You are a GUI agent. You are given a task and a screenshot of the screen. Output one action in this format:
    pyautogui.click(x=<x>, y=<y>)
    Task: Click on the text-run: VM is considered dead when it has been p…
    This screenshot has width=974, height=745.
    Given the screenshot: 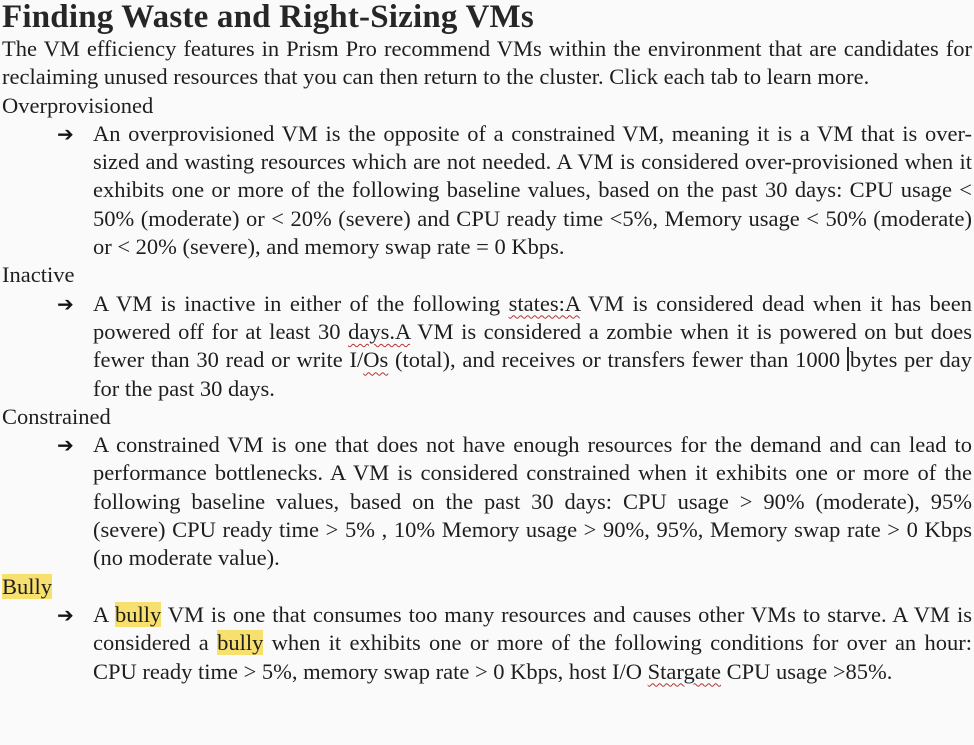 What is the action you would take?
    pyautogui.click(x=532, y=317)
    